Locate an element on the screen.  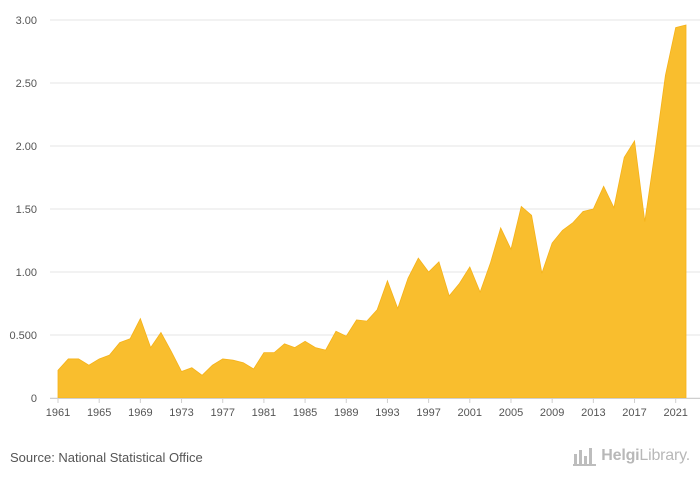
x-tick-label: 1965 is located at coordinates (99, 413).